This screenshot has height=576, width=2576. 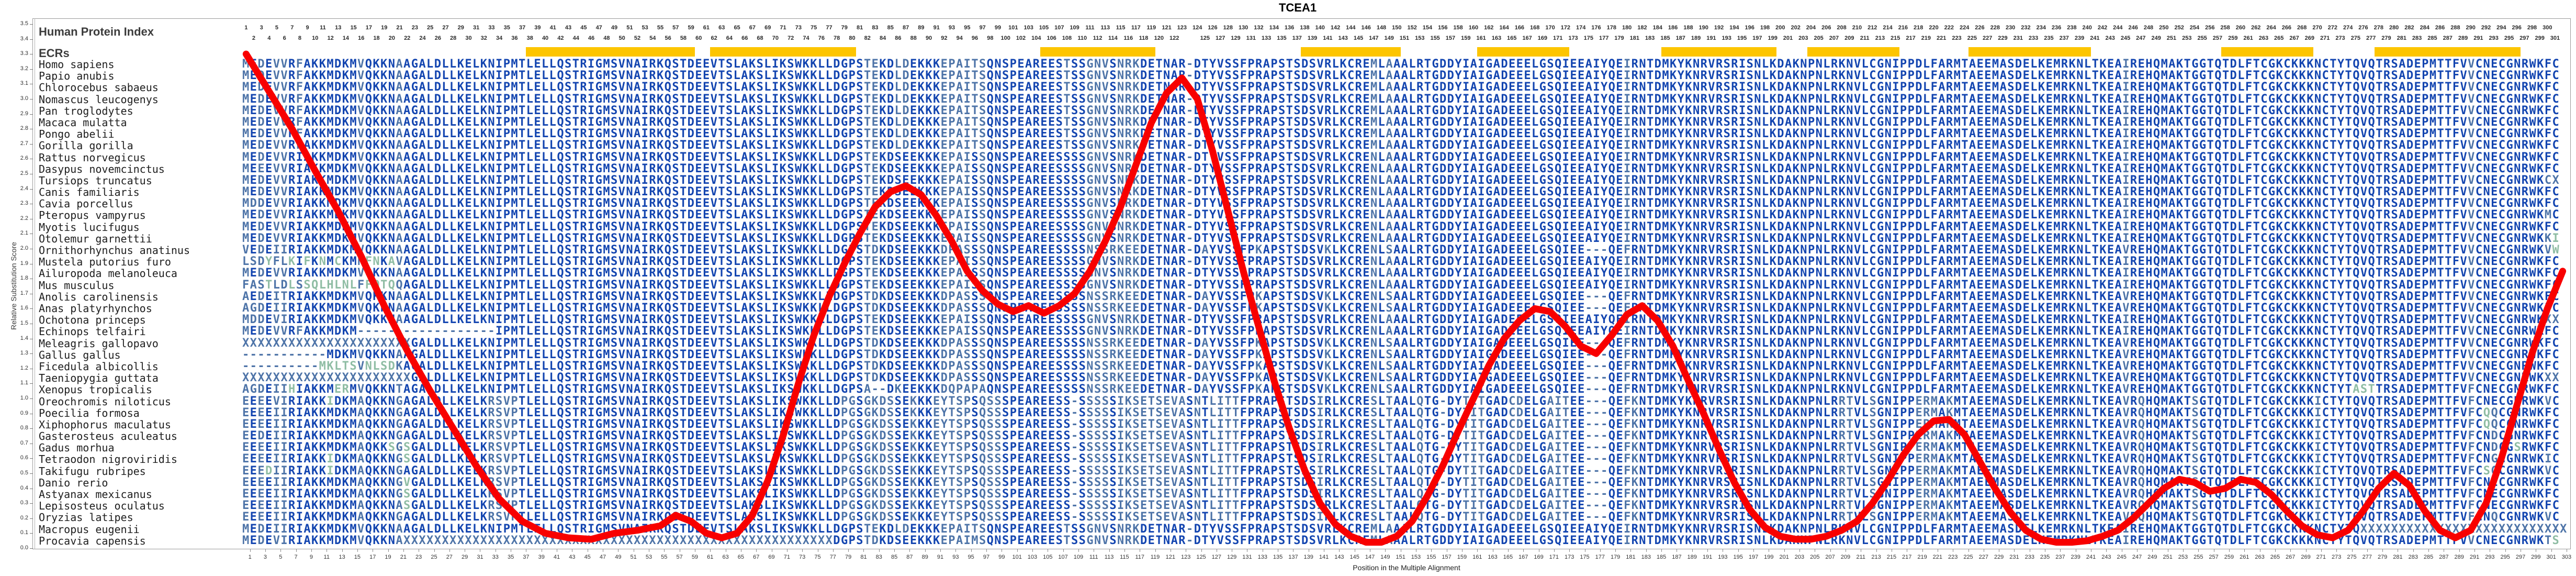 I want to click on x-tick-label: 253, so click(x=2183, y=557).